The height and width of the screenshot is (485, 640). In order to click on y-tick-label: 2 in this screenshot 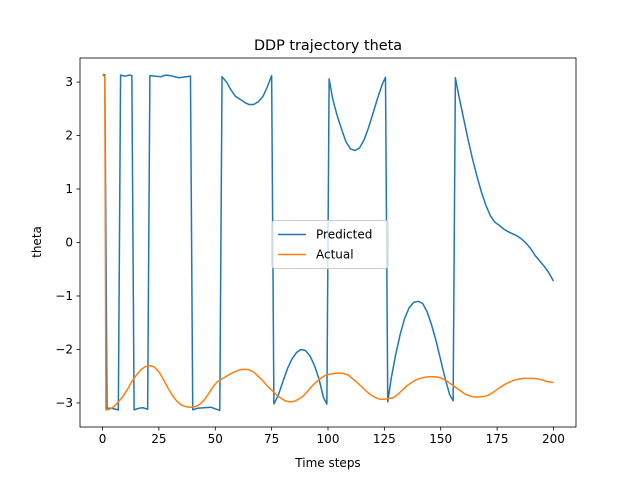, I will do `click(69, 136)`.